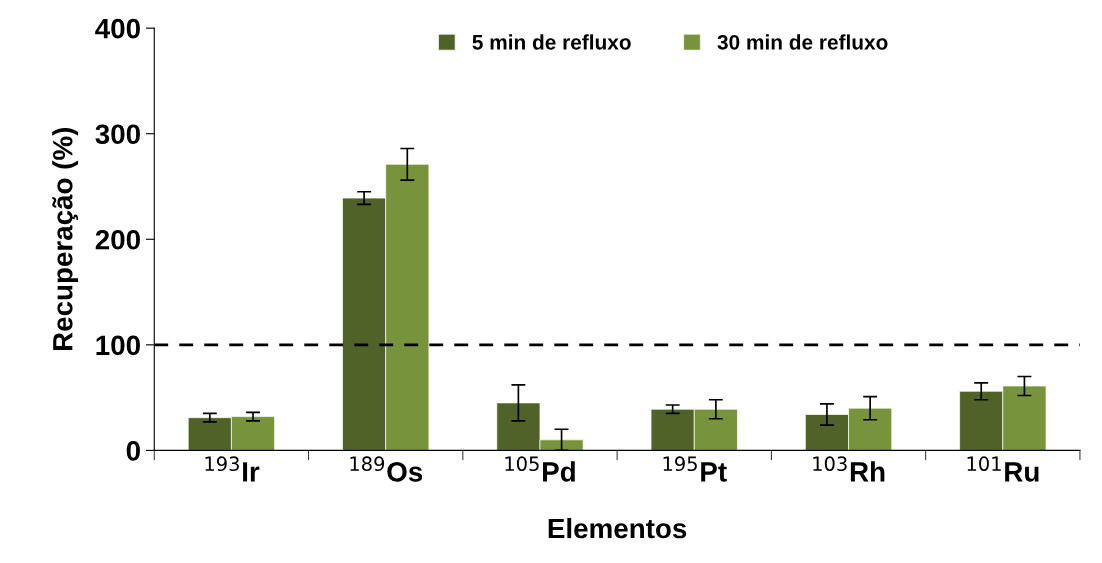  I want to click on x-tick-label: $^{101}$Ru, so click(1003, 469).